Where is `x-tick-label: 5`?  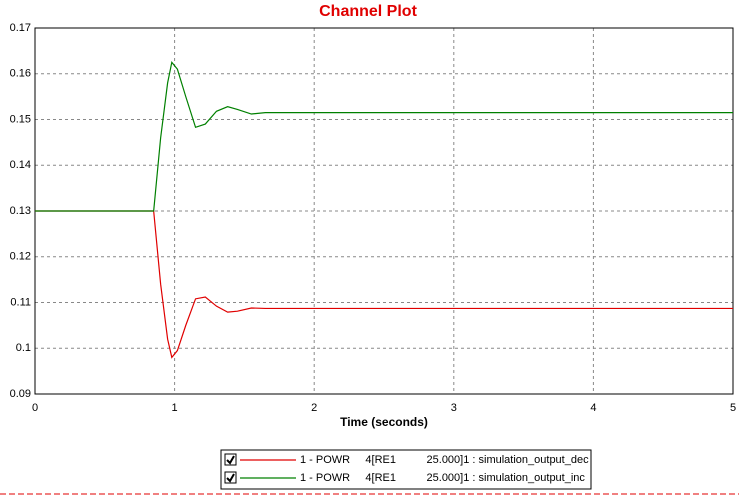 x-tick-label: 5 is located at coordinates (733, 408).